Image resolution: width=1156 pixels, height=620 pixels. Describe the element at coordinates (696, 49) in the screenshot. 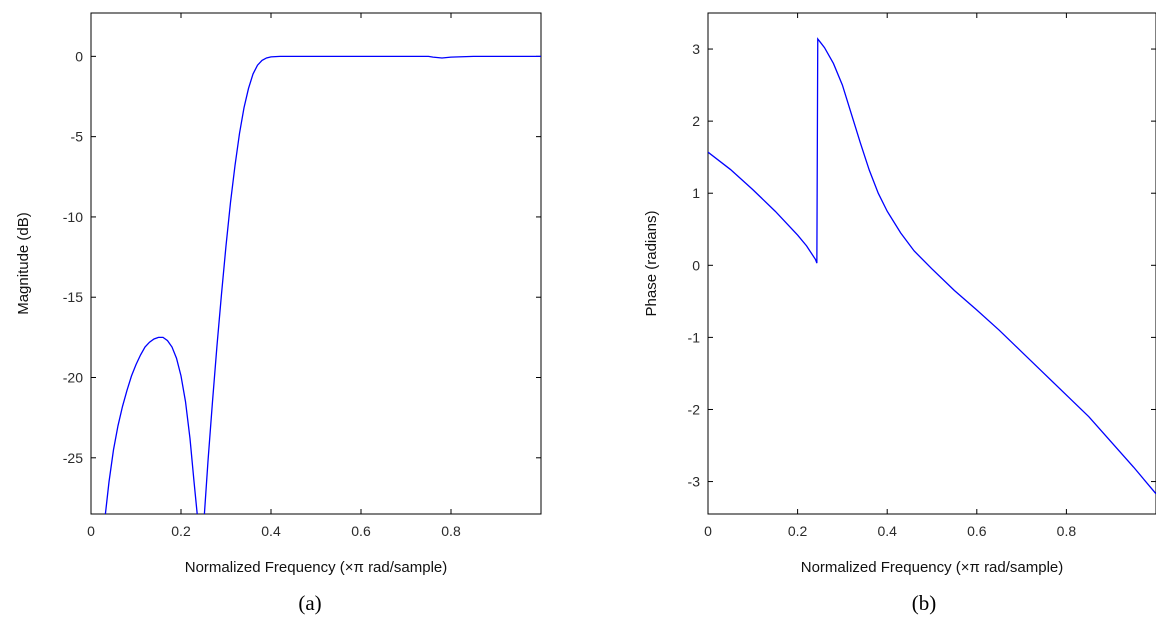

I see `y-tick-label: 3` at that location.